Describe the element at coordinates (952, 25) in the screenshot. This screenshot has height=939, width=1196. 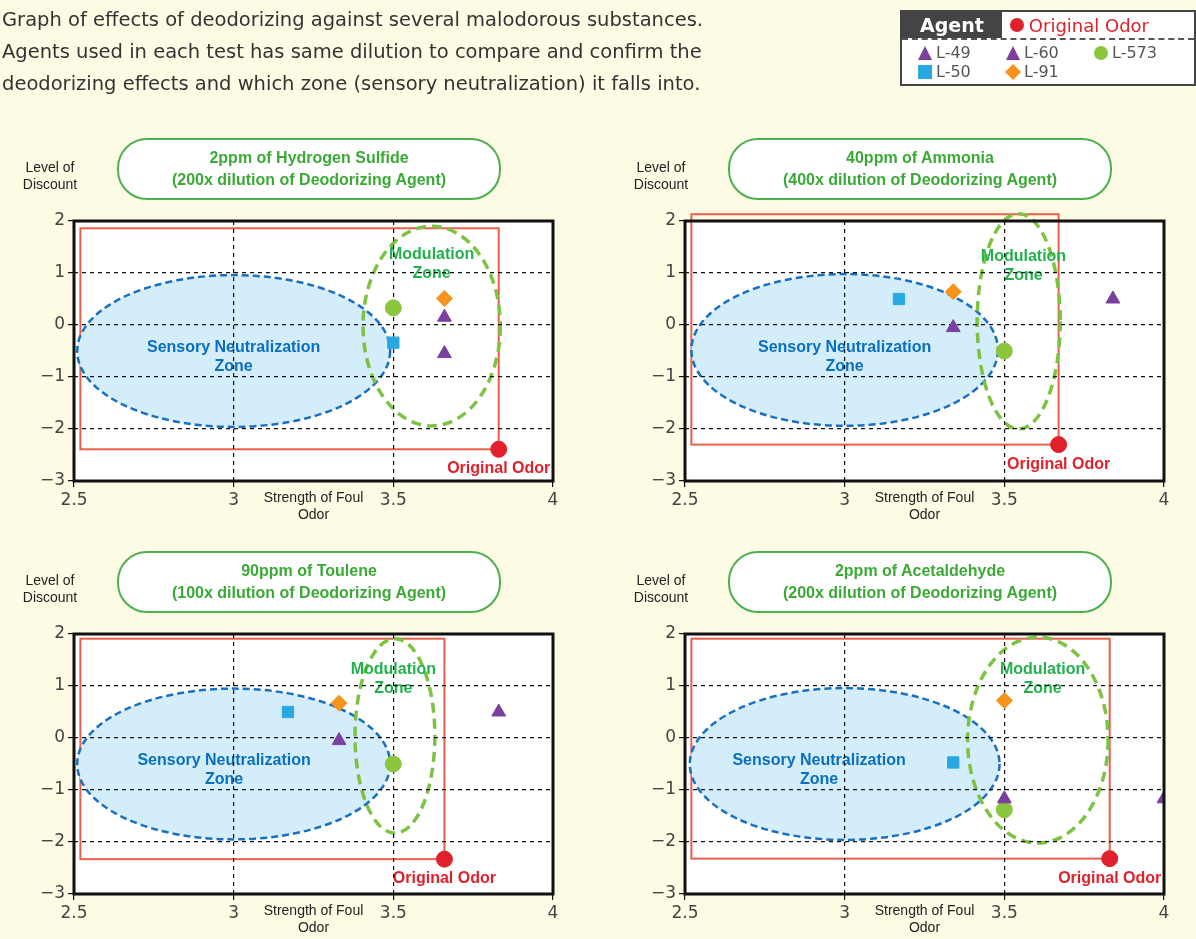
I see `legend-title: Agent` at that location.